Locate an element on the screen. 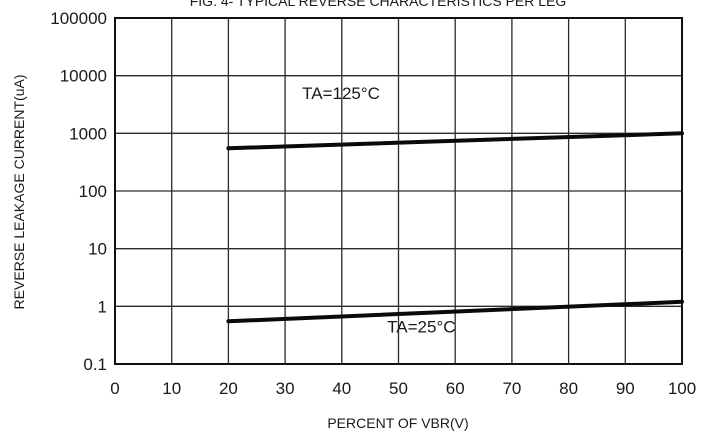 The height and width of the screenshot is (439, 717). y-tick-label: 100000 is located at coordinates (78, 18).